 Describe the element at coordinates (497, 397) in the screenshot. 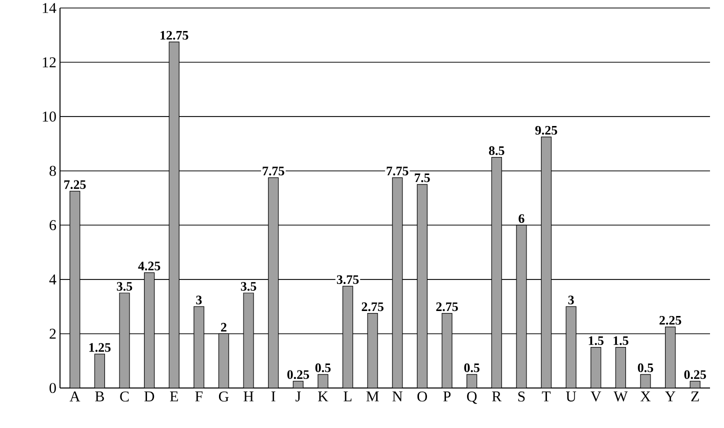

I see `x-tick-label: R` at that location.